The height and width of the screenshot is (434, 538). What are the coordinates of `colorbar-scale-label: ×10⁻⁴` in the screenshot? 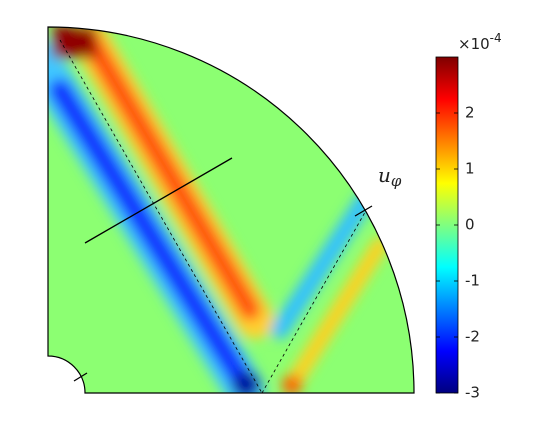 It's located at (480, 42).